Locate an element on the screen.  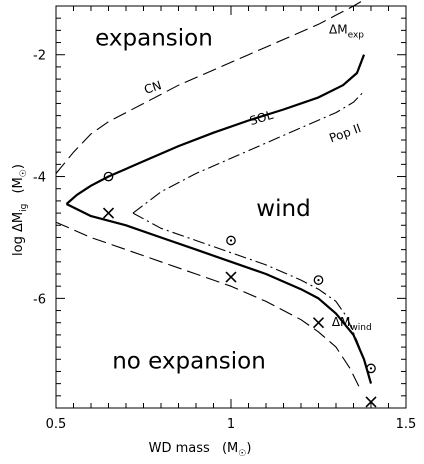
series-label: SOL is located at coordinates (261, 118).